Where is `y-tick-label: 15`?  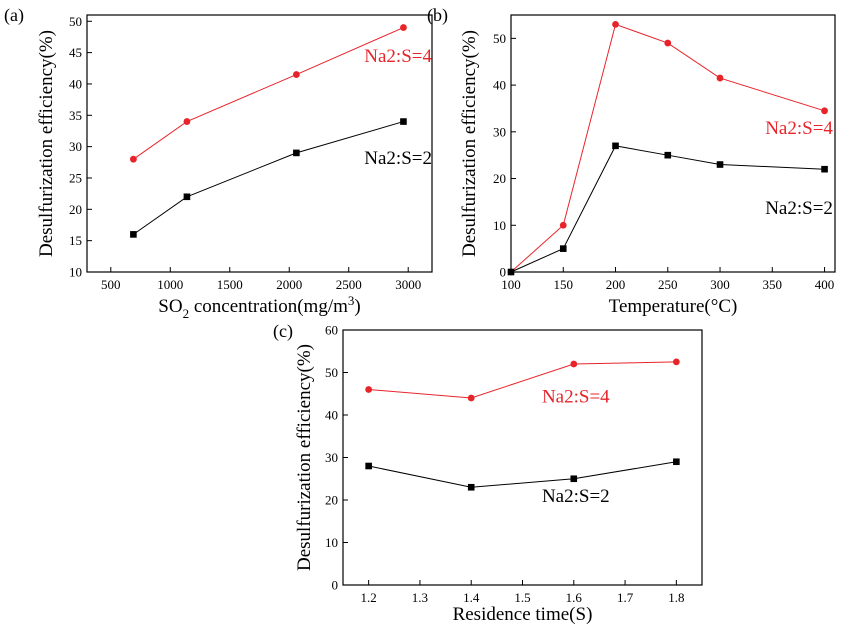
y-tick-label: 15 is located at coordinates (75, 240).